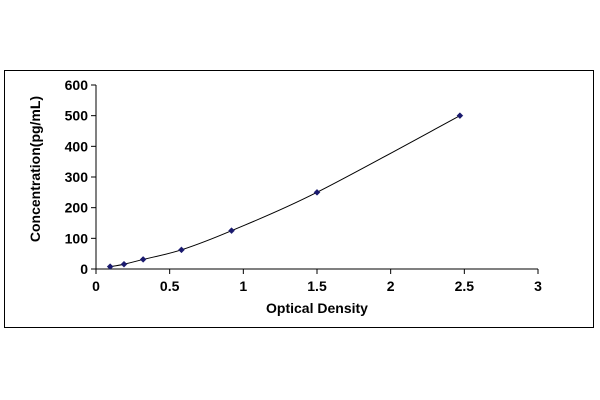 Image resolution: width=600 pixels, height=400 pixels. I want to click on y-ticks: 0 100 200 300 400 500 600, so click(80, 177).